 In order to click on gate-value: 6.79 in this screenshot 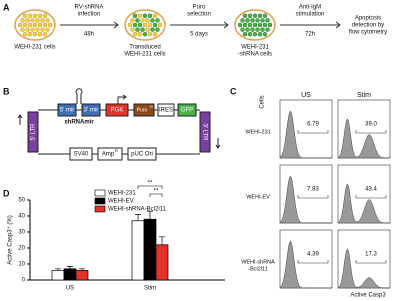, I will do `click(313, 125)`.